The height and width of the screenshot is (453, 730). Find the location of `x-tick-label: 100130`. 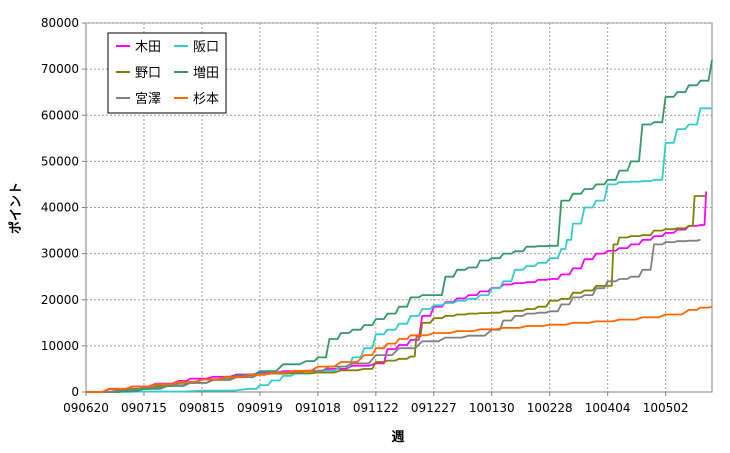

x-tick-label: 100130 is located at coordinates (492, 408).